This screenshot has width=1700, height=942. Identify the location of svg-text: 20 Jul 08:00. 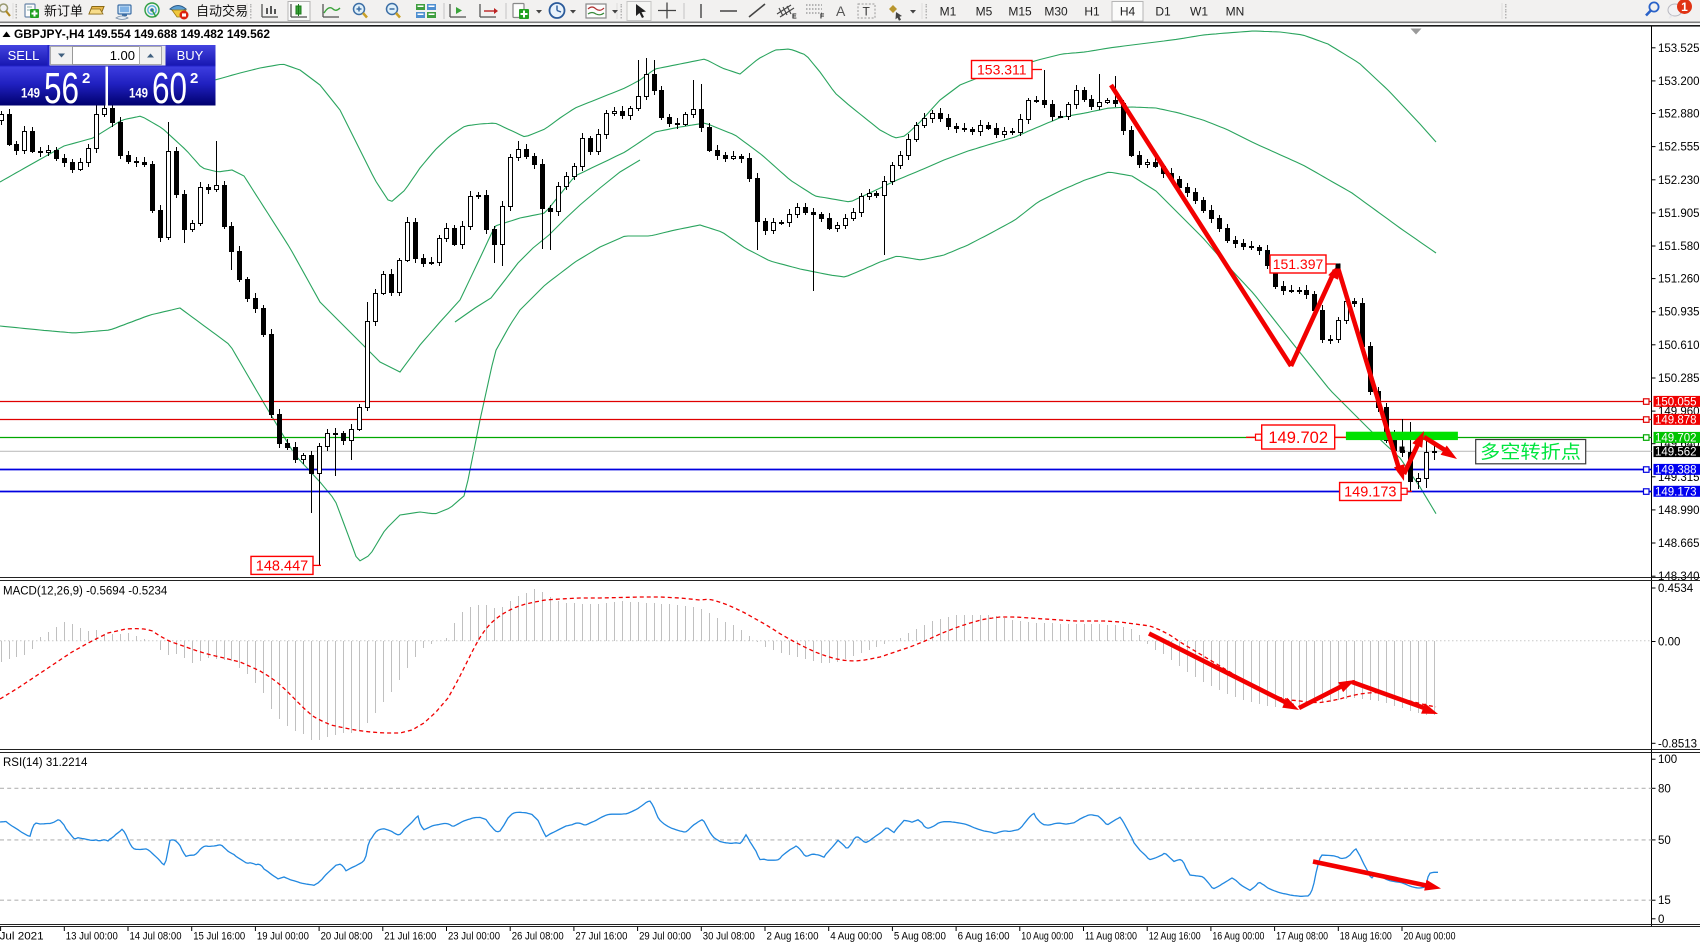
(347, 936).